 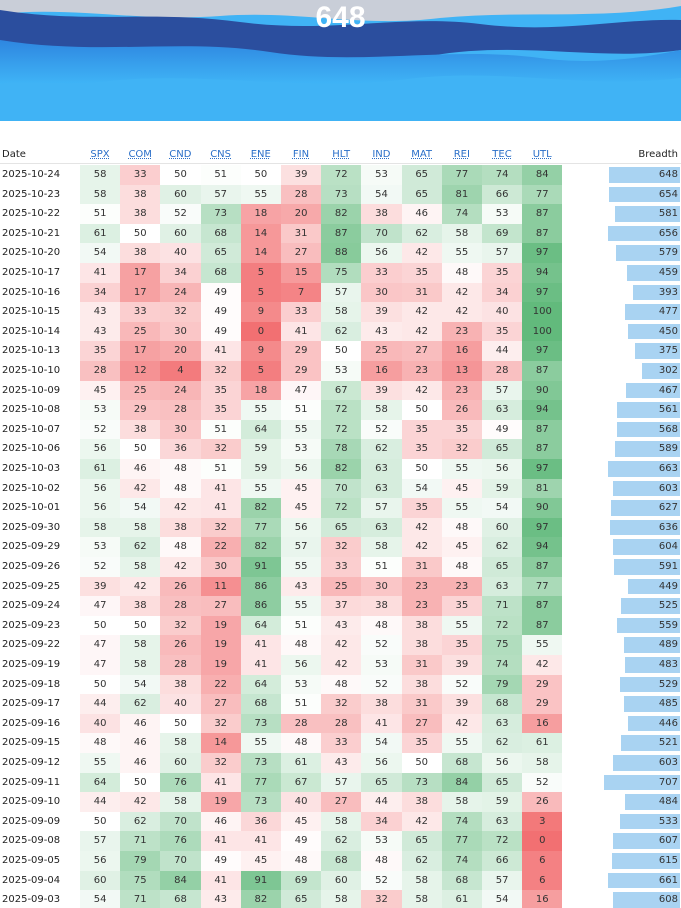 What do you see at coordinates (31, 860) in the screenshot?
I see `date-cell: 2025-09-05` at bounding box center [31, 860].